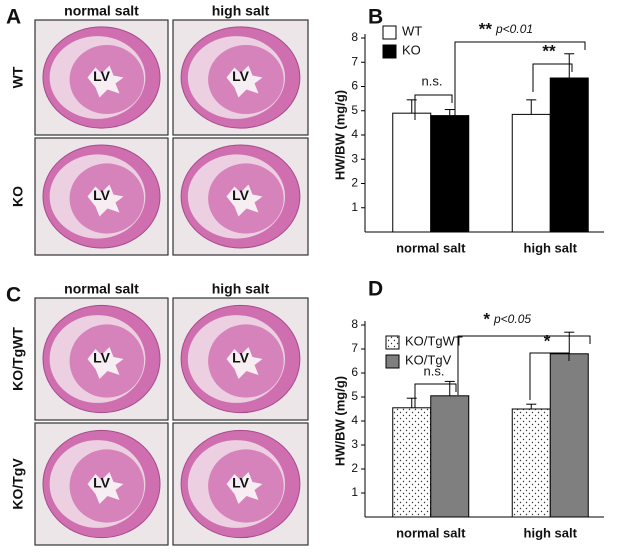  What do you see at coordinates (18, 77) in the screenshot?
I see `row-label: WT` at bounding box center [18, 77].